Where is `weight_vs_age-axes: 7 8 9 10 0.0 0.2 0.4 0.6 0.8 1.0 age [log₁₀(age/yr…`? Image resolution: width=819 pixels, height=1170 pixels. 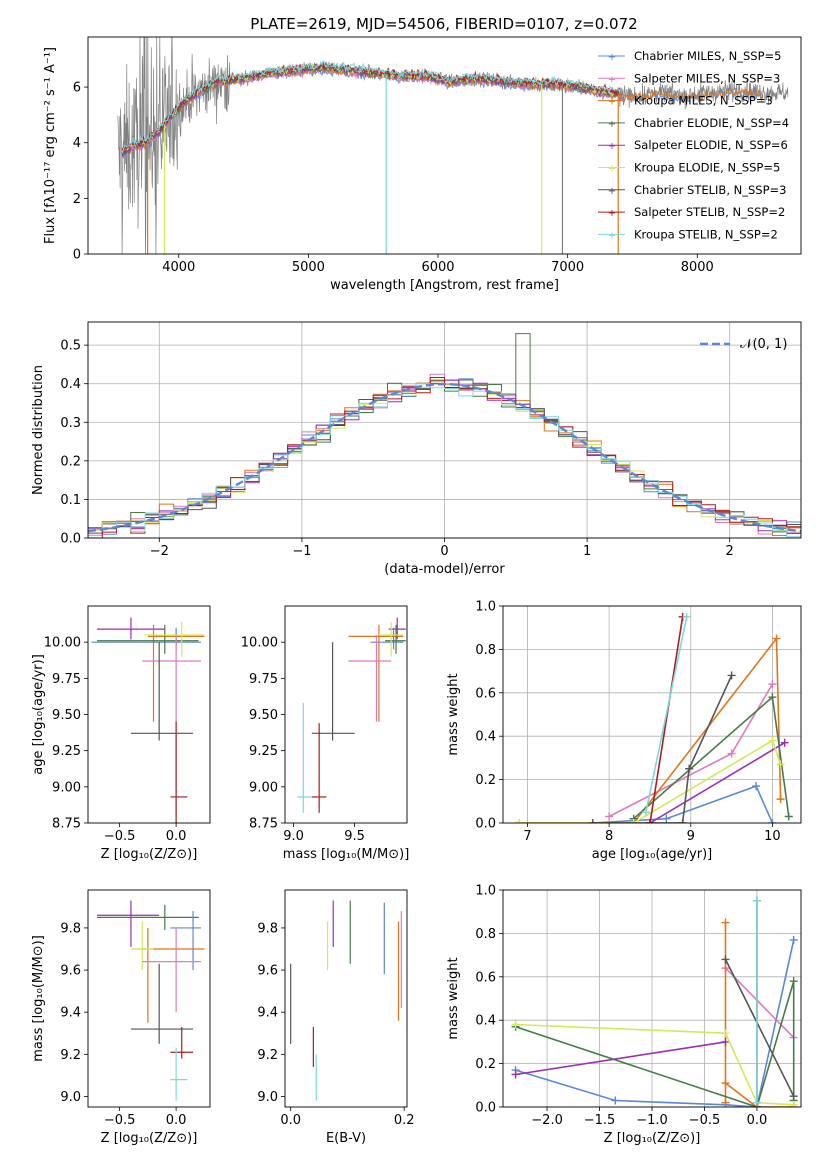
weight_vs_age-axes: 7 8 9 10 0.0 0.2 0.4 0.6 0.8 1.0 age [log₁₀(age/yr… is located at coordinates (624, 731).